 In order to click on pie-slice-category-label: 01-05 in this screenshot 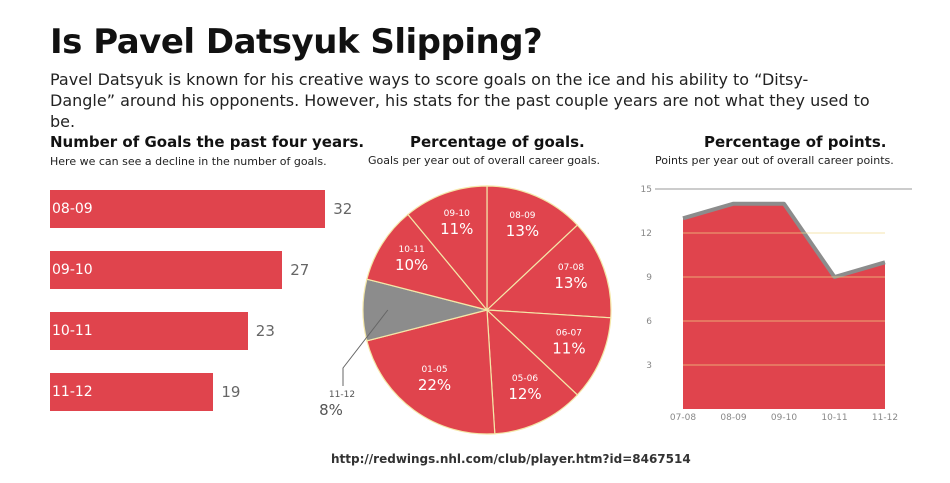, I will do `click(434, 370)`.